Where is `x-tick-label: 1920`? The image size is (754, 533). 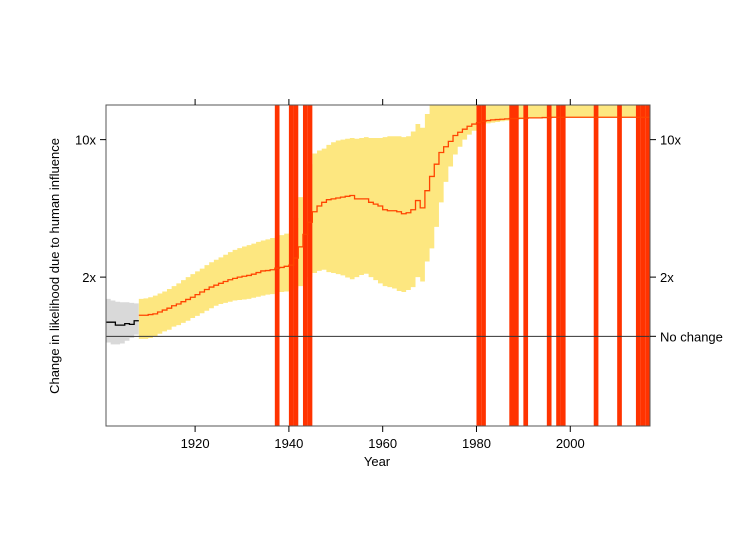 x-tick-label: 1920 is located at coordinates (195, 443).